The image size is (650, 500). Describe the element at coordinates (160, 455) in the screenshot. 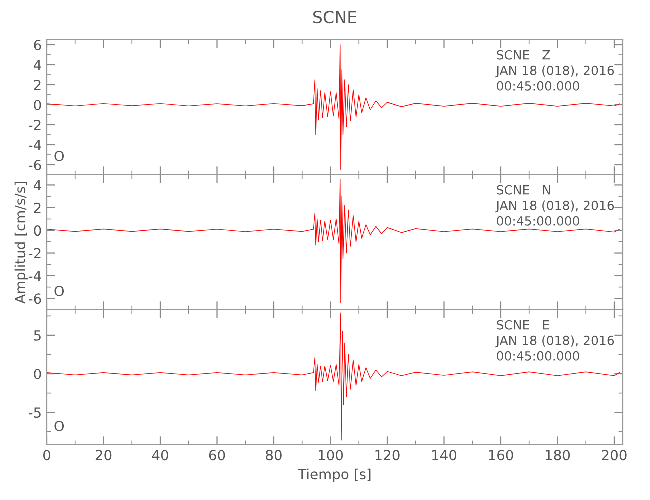

I see `x-tick-label: 40` at that location.